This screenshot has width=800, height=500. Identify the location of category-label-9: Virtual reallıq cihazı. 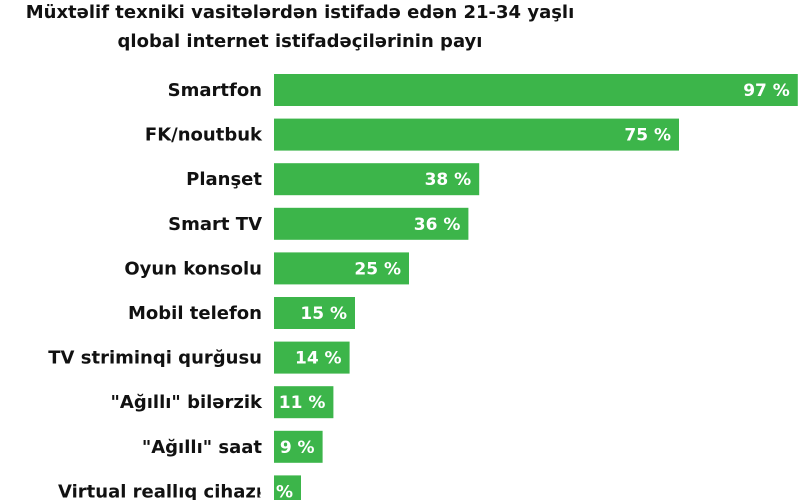
(160, 490).